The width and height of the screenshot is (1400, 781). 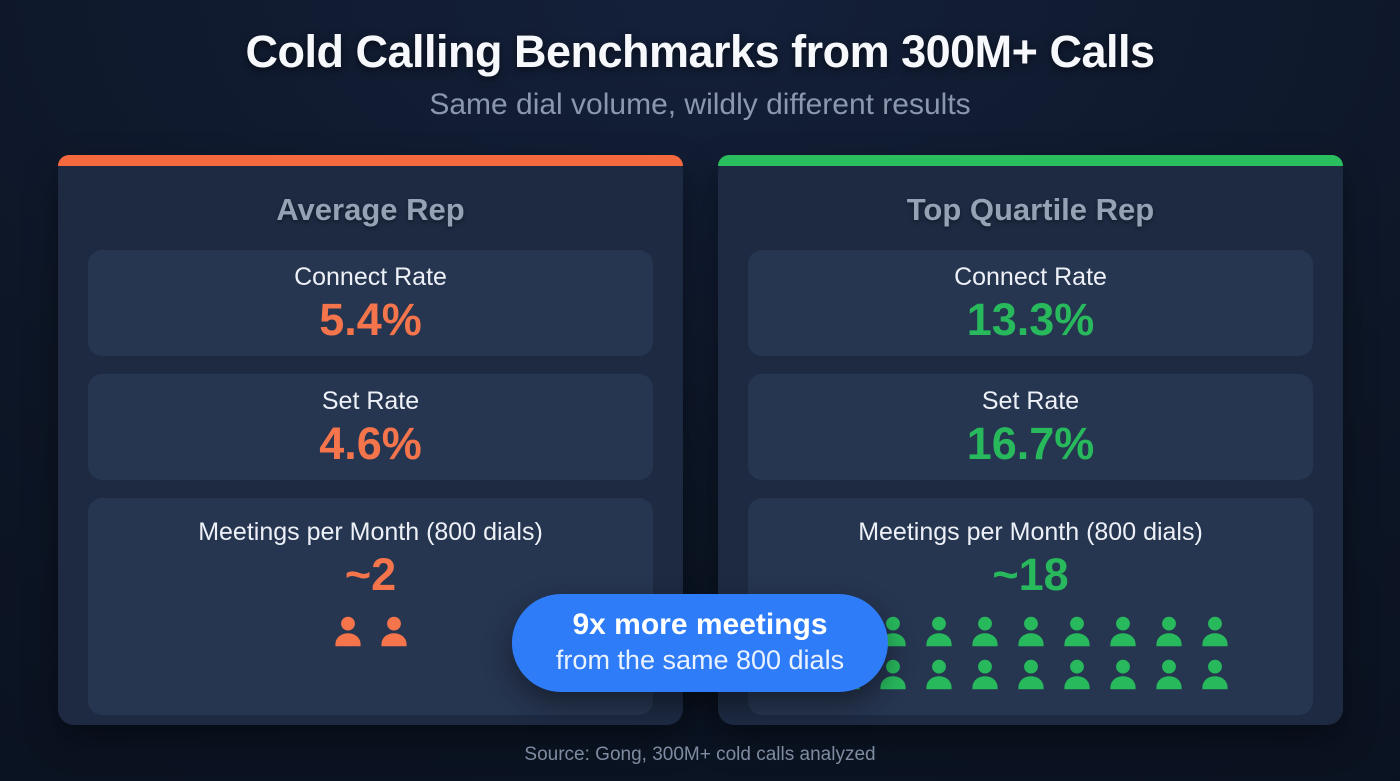 I want to click on stat-connect-rate-average: Connect Rate 5.4%, so click(x=370, y=303).